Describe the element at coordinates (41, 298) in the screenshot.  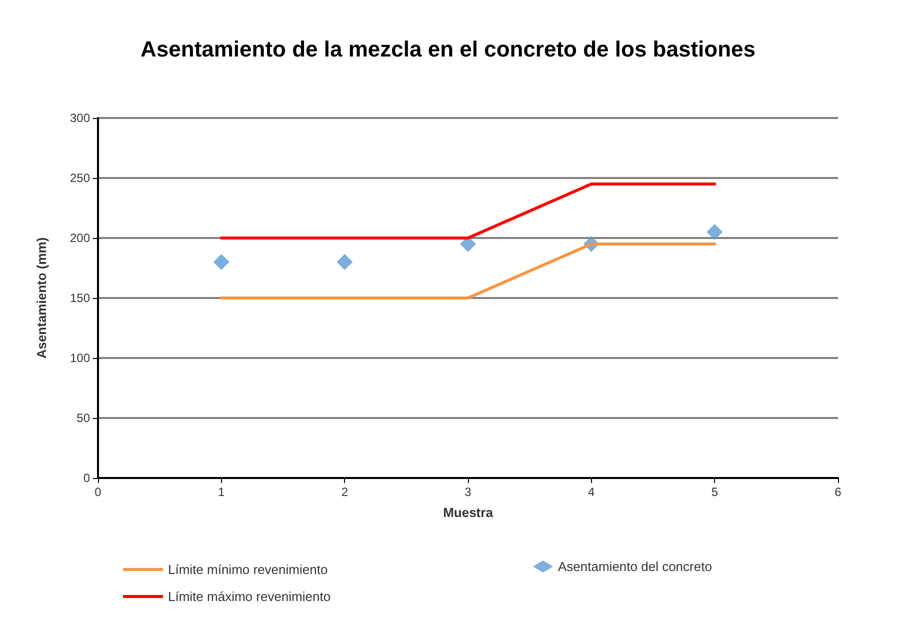
I see `y-axis-title: Asentamiento (mm)` at that location.